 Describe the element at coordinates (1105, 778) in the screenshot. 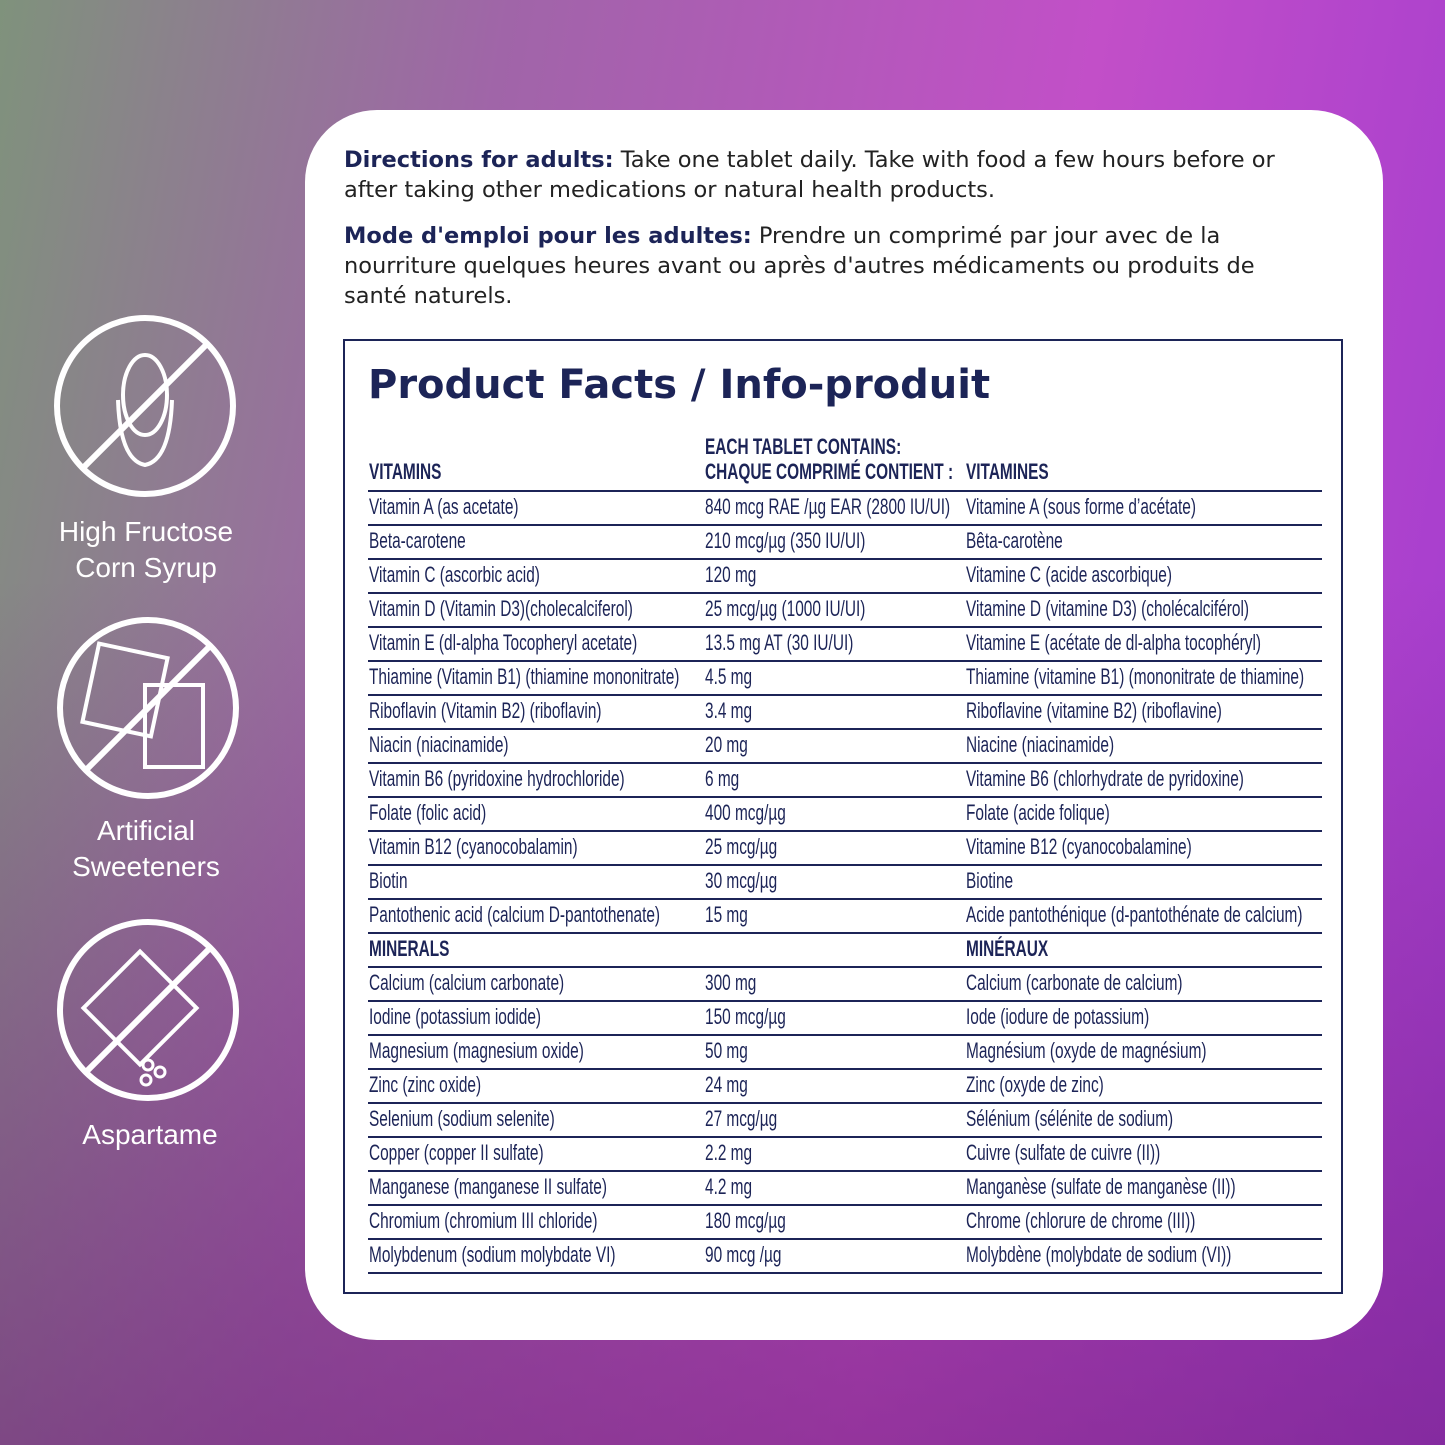

I see `table-cell: Vitamine B6 (chlorhydrate de pyridoxine)` at that location.